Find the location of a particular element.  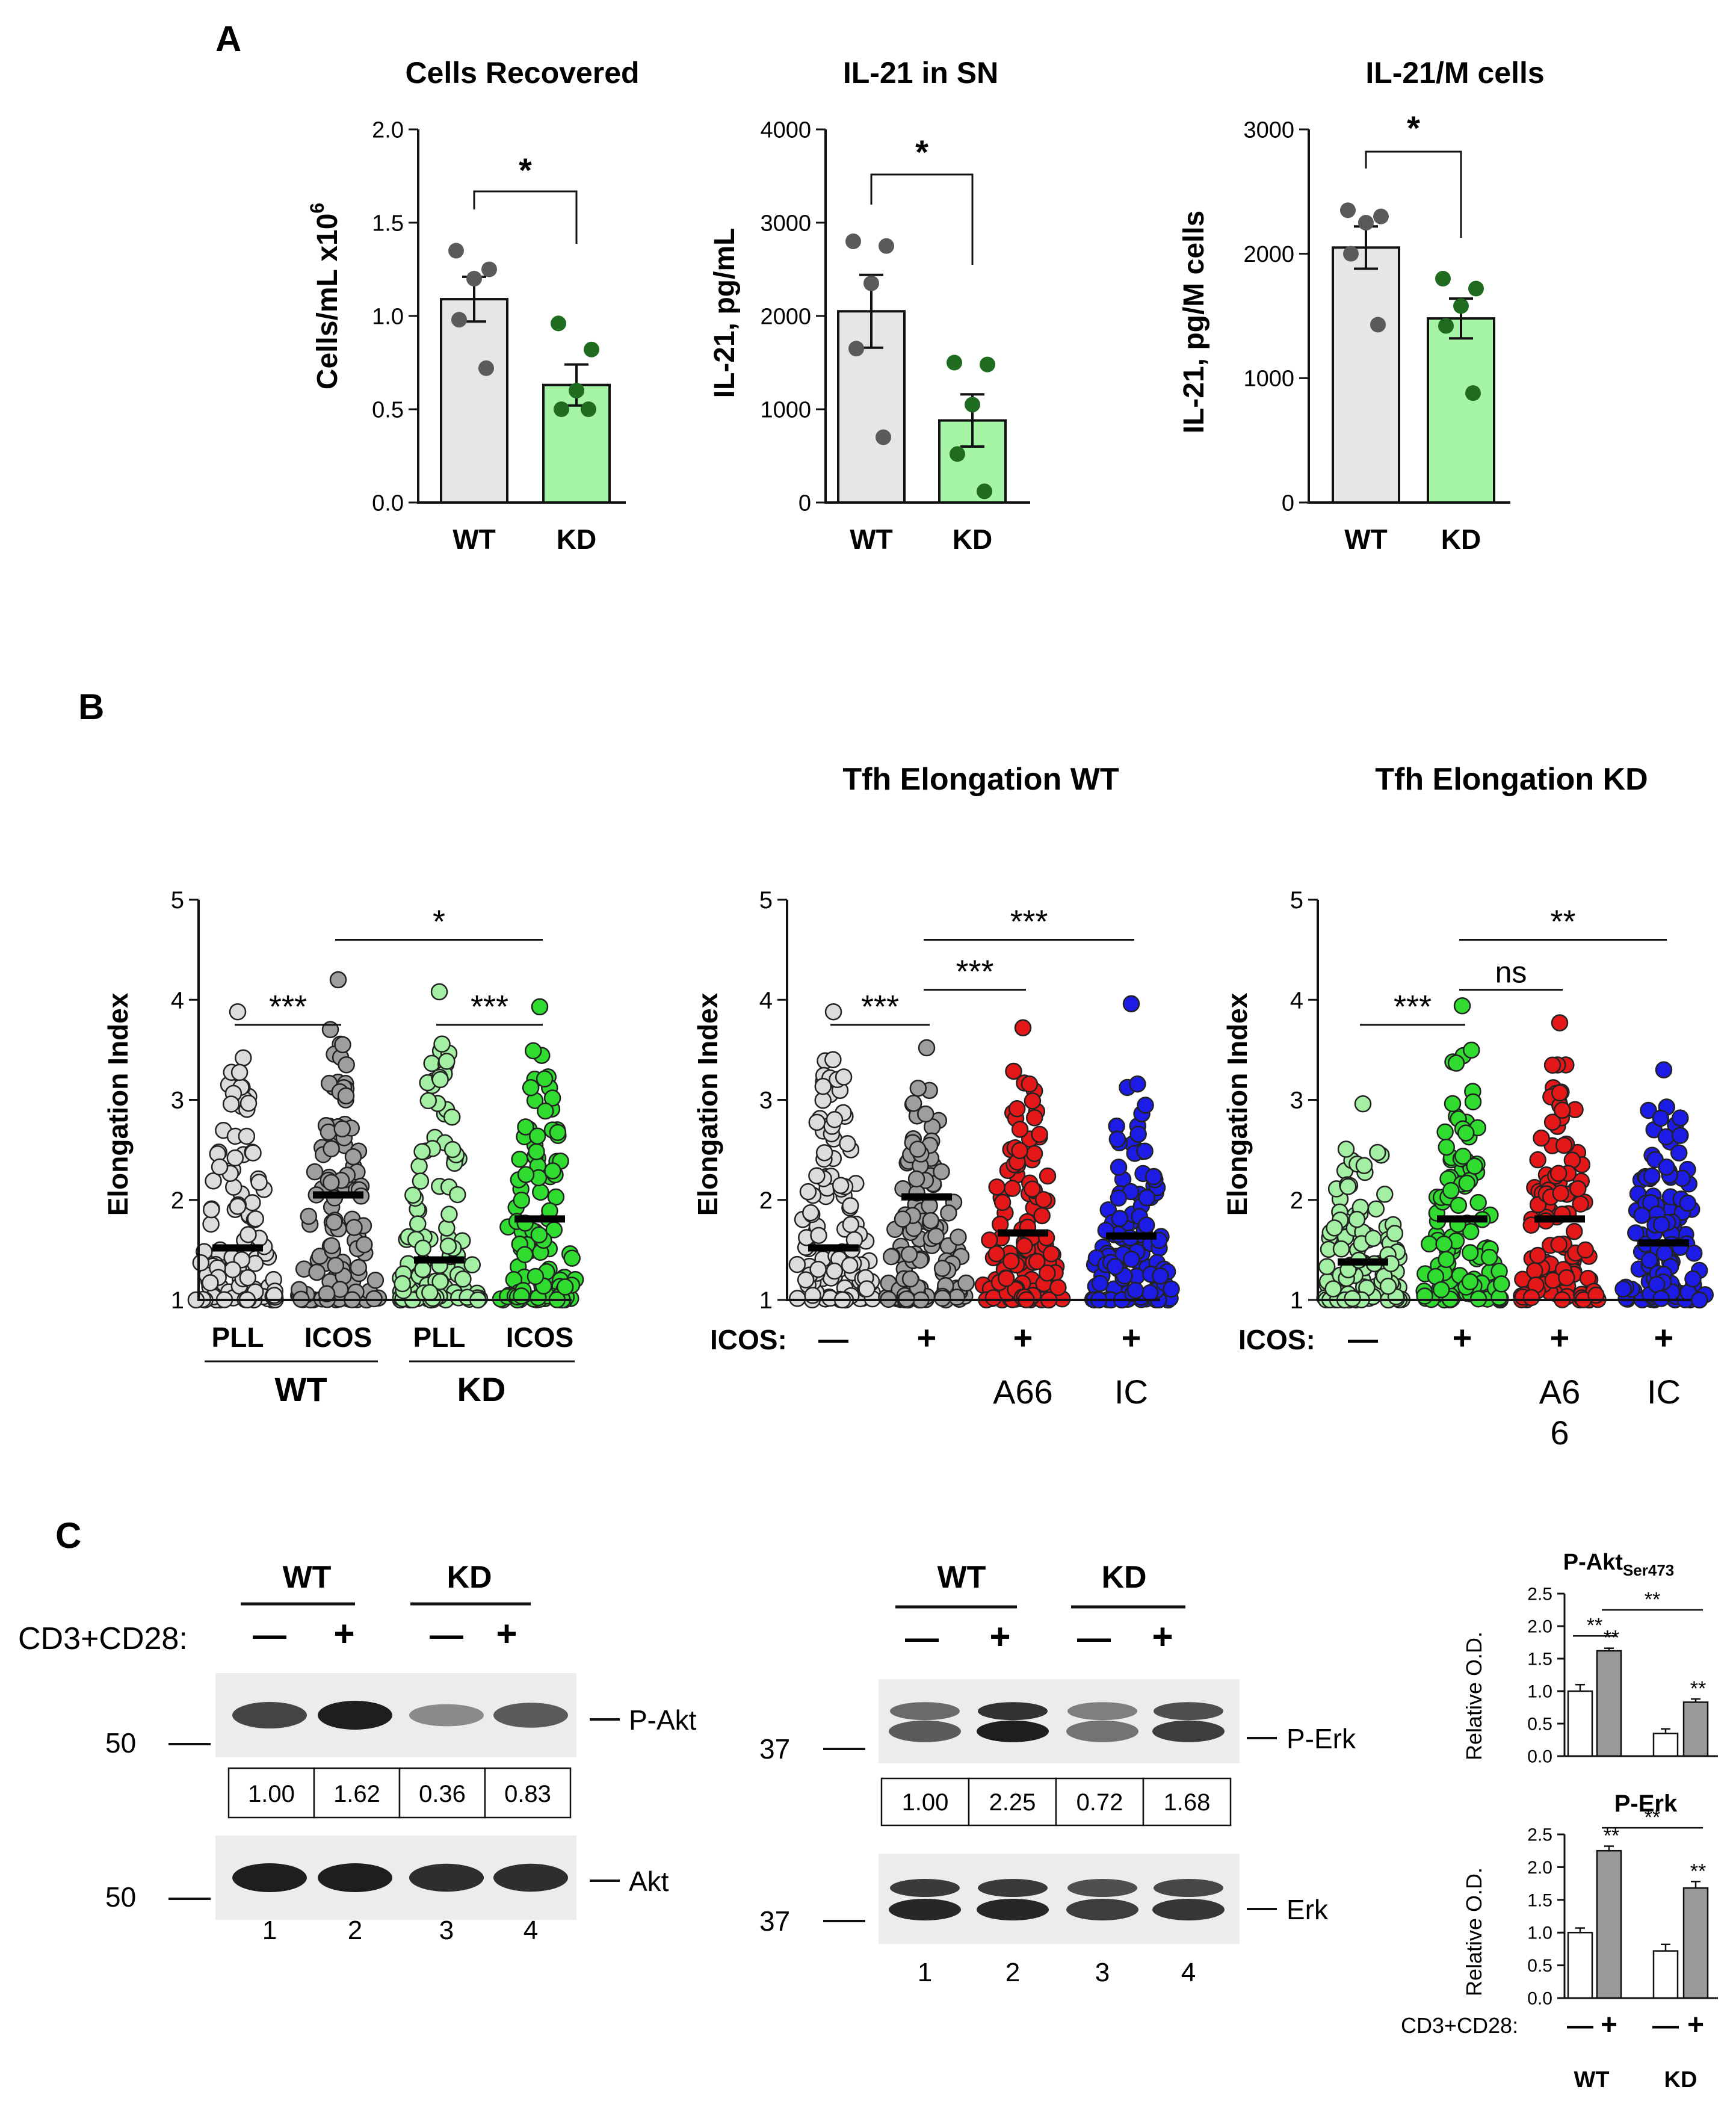

plot-area: ******** is located at coordinates (1638, 1672).